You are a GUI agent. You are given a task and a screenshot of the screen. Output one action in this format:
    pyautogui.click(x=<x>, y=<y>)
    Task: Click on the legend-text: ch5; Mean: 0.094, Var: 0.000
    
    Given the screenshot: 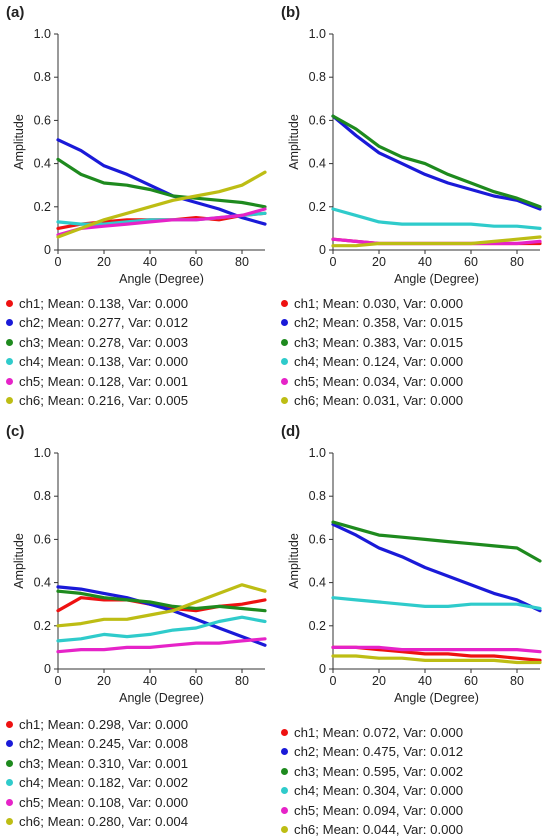 What is the action you would take?
    pyautogui.click(x=379, y=810)
    